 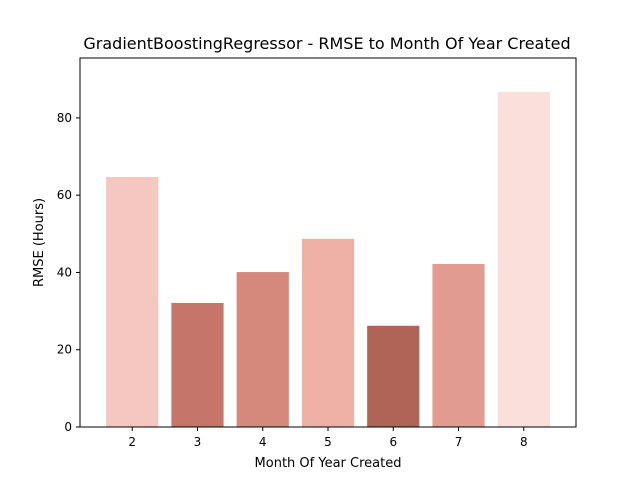 What do you see at coordinates (198, 442) in the screenshot?
I see `x-tick-label: 3` at bounding box center [198, 442].